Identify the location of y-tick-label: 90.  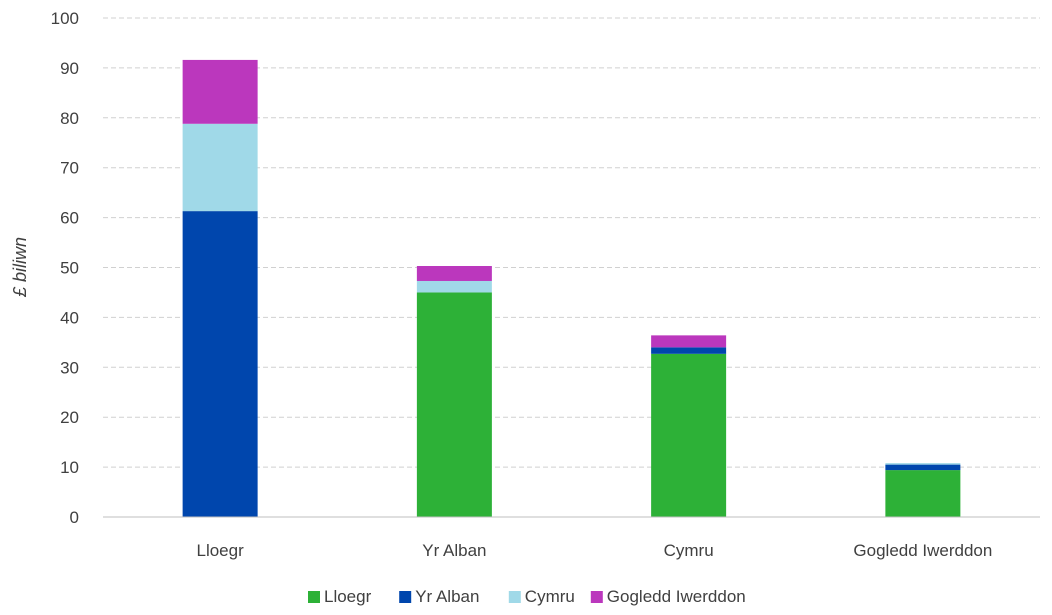
(69, 68).